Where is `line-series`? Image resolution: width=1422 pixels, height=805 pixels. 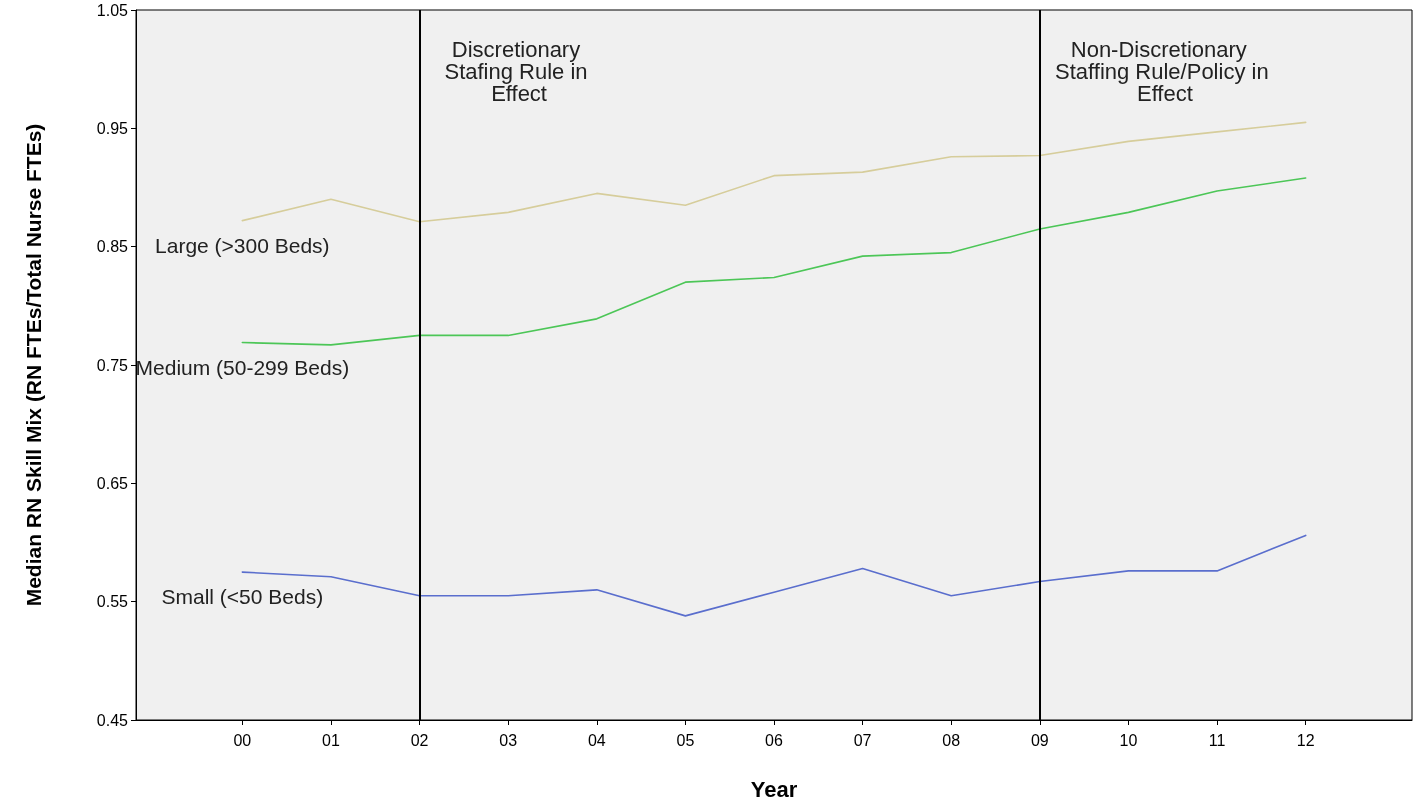 line-series is located at coordinates (774, 172).